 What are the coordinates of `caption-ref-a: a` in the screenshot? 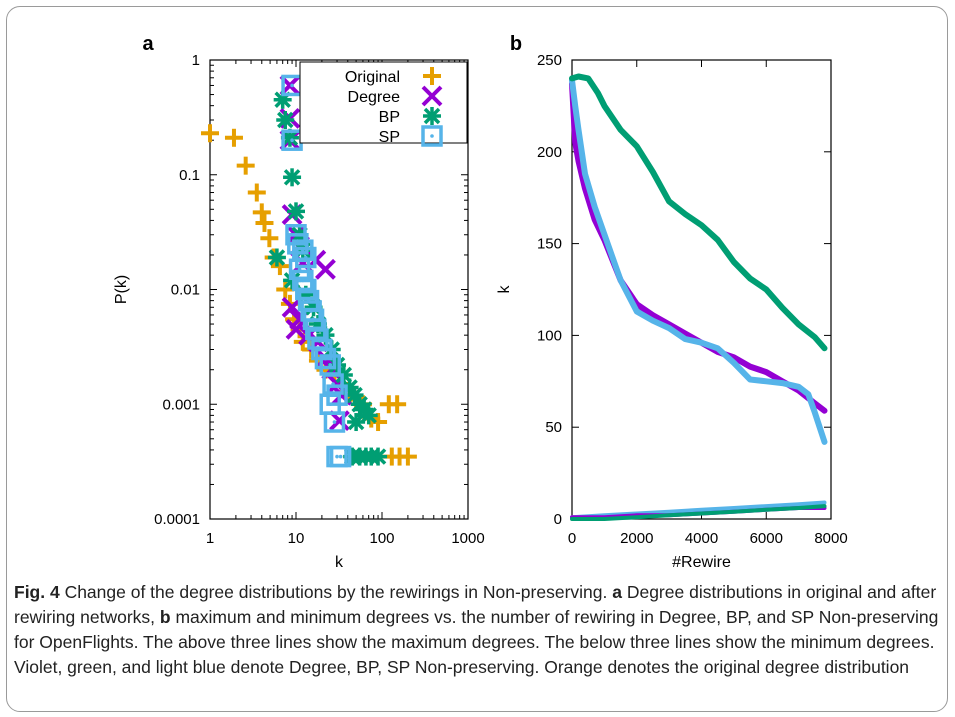 It's located at (617, 592).